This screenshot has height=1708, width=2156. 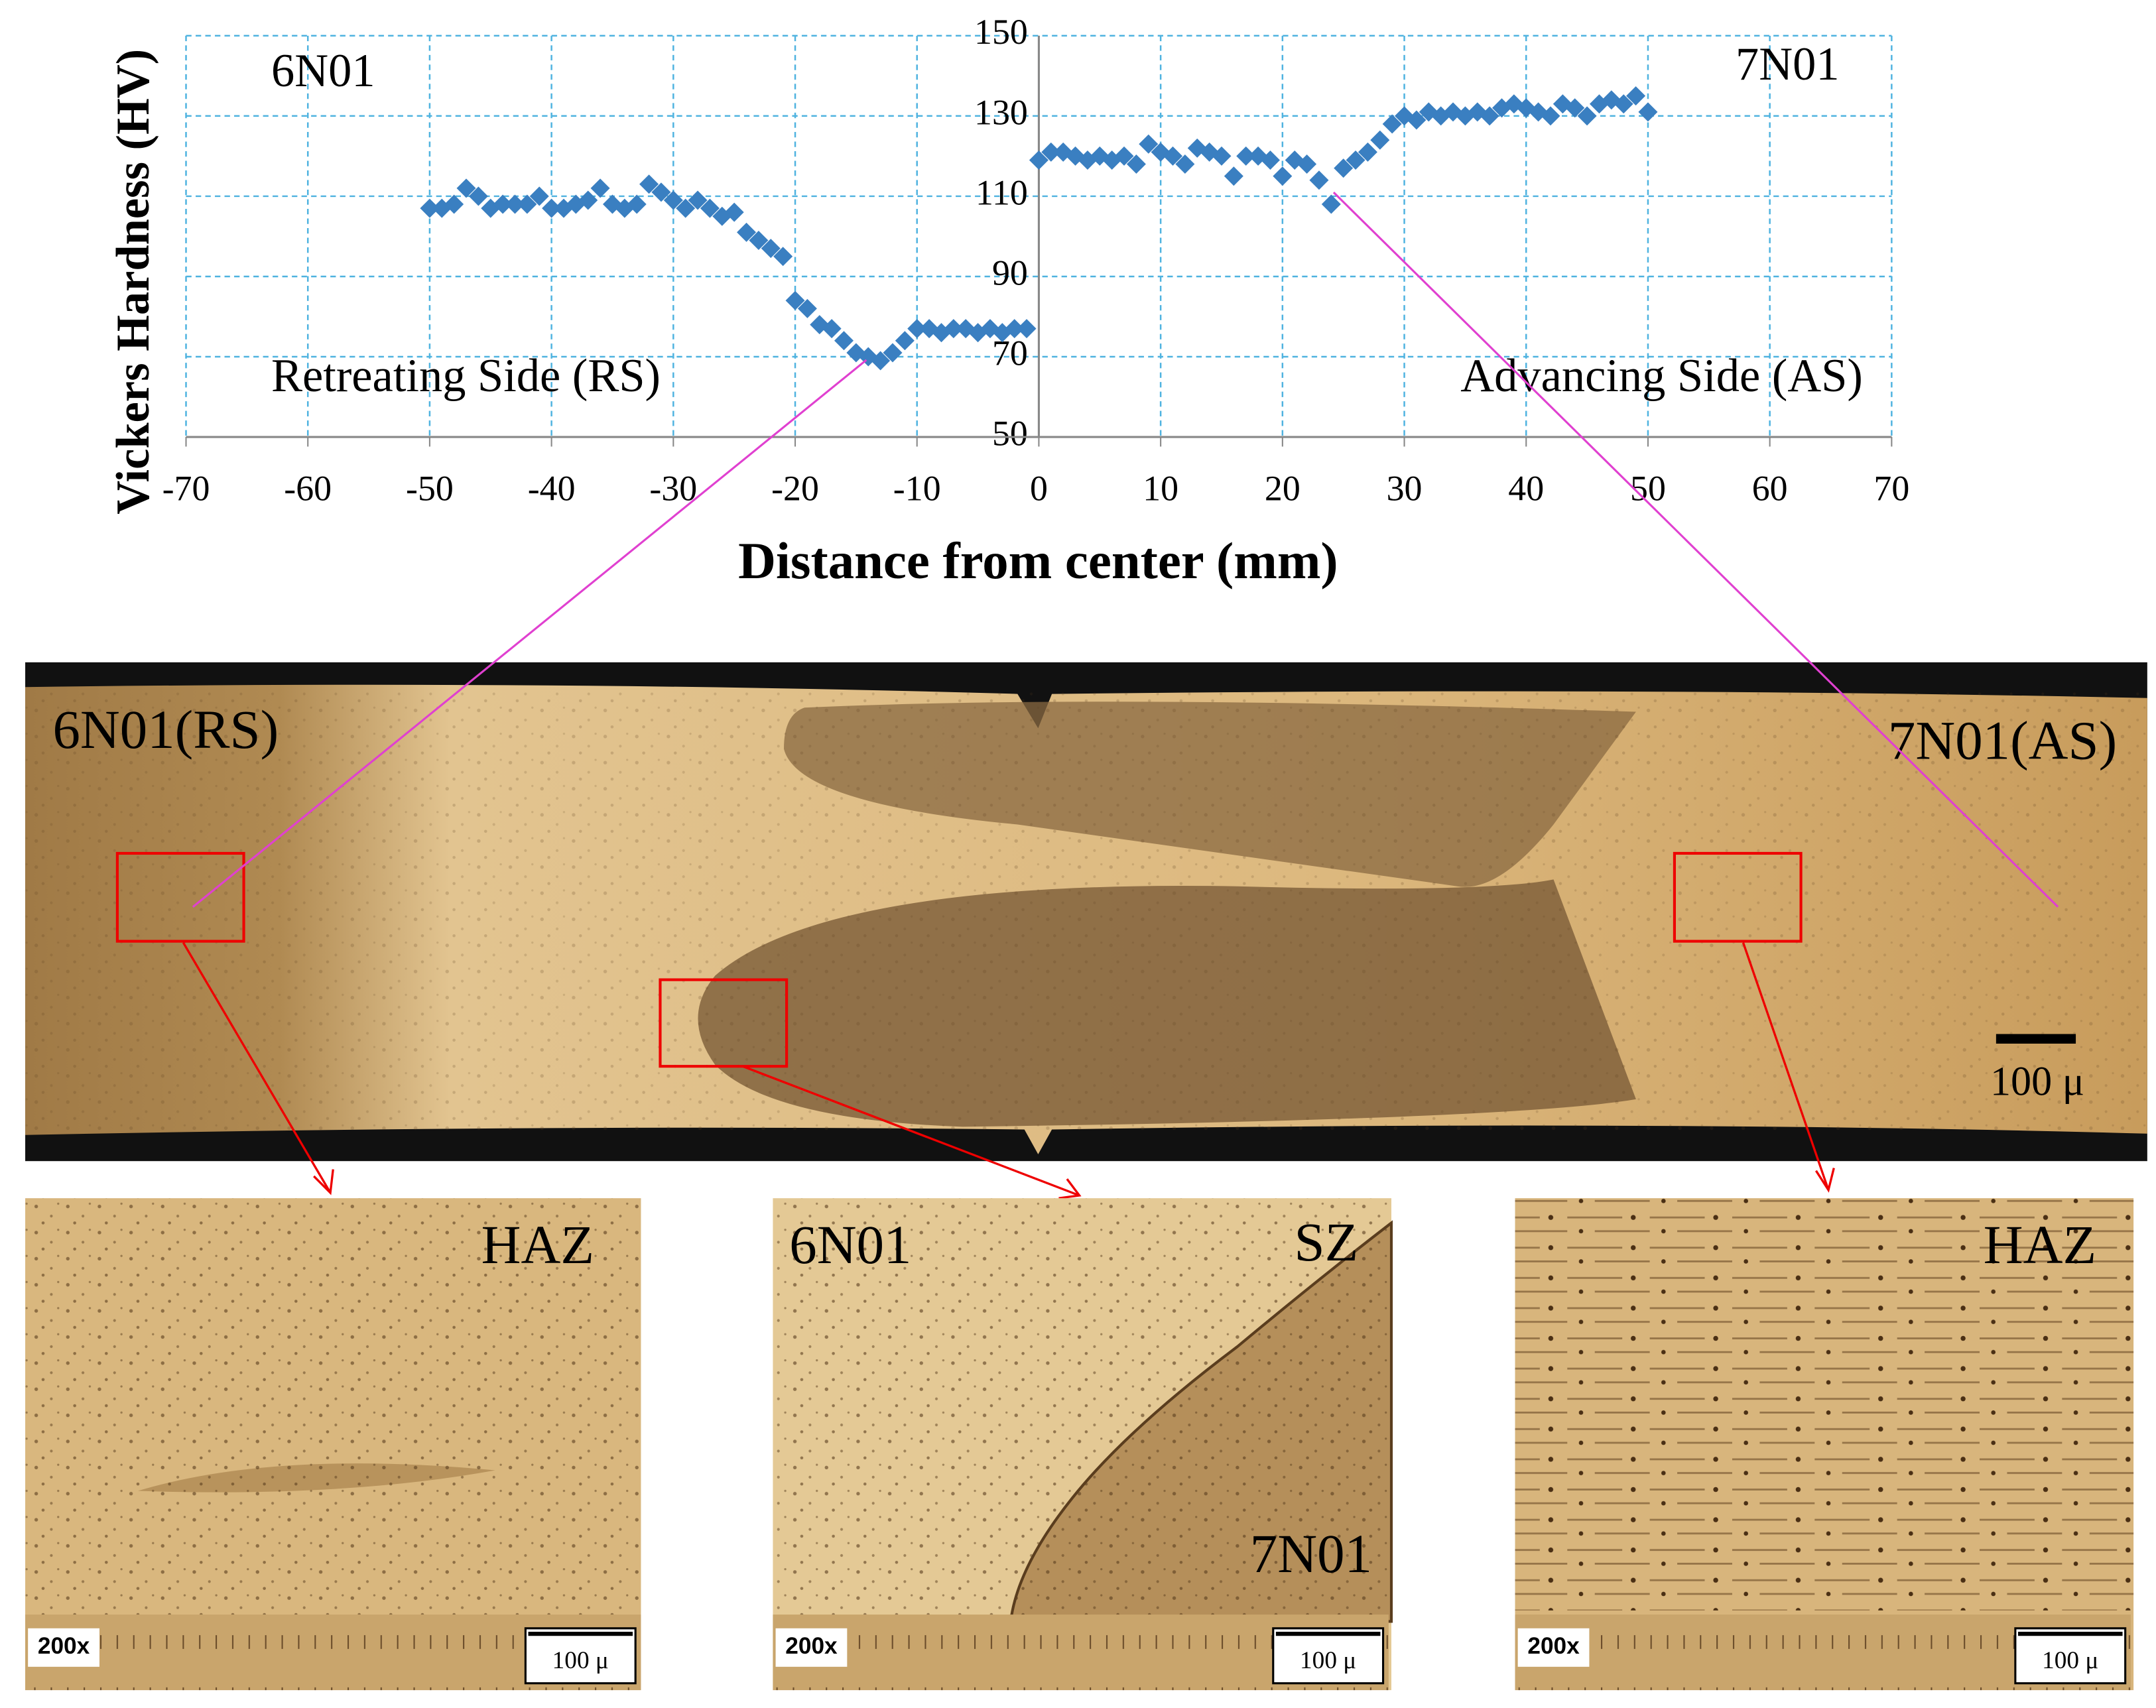 What do you see at coordinates (1001, 112) in the screenshot?
I see `y-tick-label: 130` at bounding box center [1001, 112].